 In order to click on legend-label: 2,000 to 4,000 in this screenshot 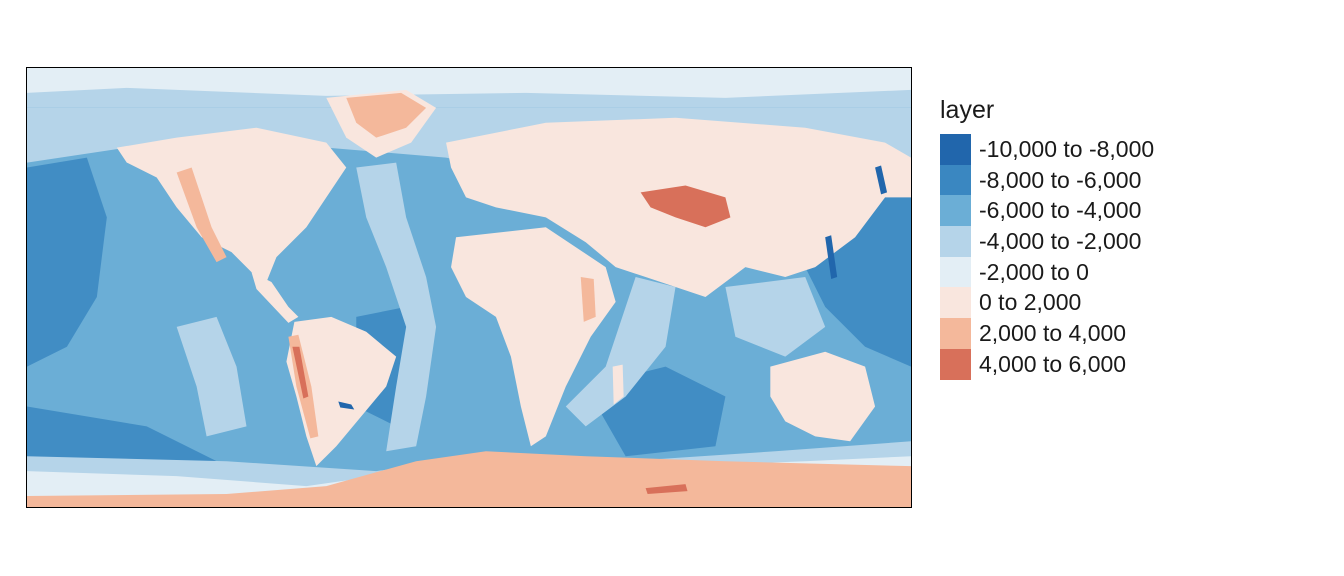, I will do `click(1053, 332)`.